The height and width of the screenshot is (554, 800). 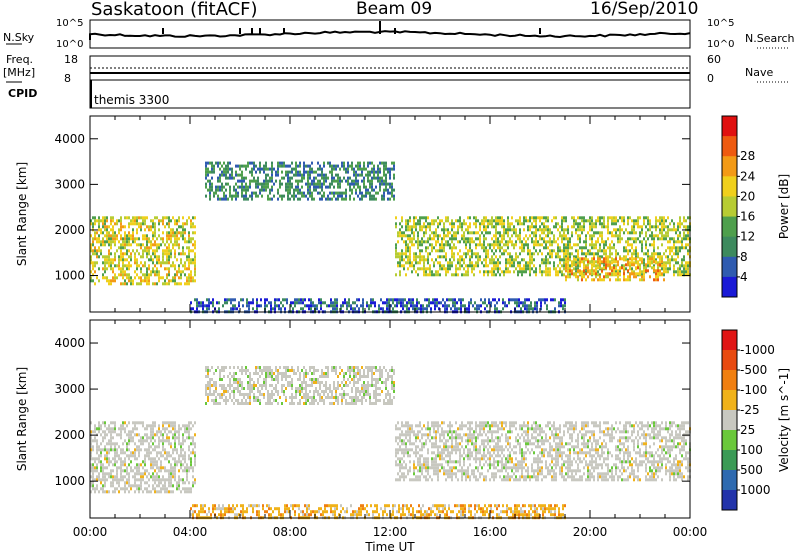 I want to click on freq-tick-bottom: 8, so click(x=67, y=78).